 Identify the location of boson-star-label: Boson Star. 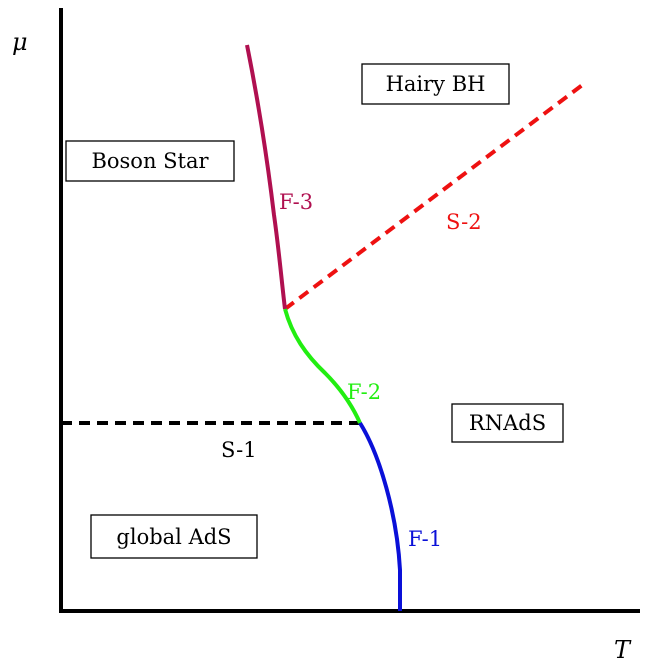
(150, 161).